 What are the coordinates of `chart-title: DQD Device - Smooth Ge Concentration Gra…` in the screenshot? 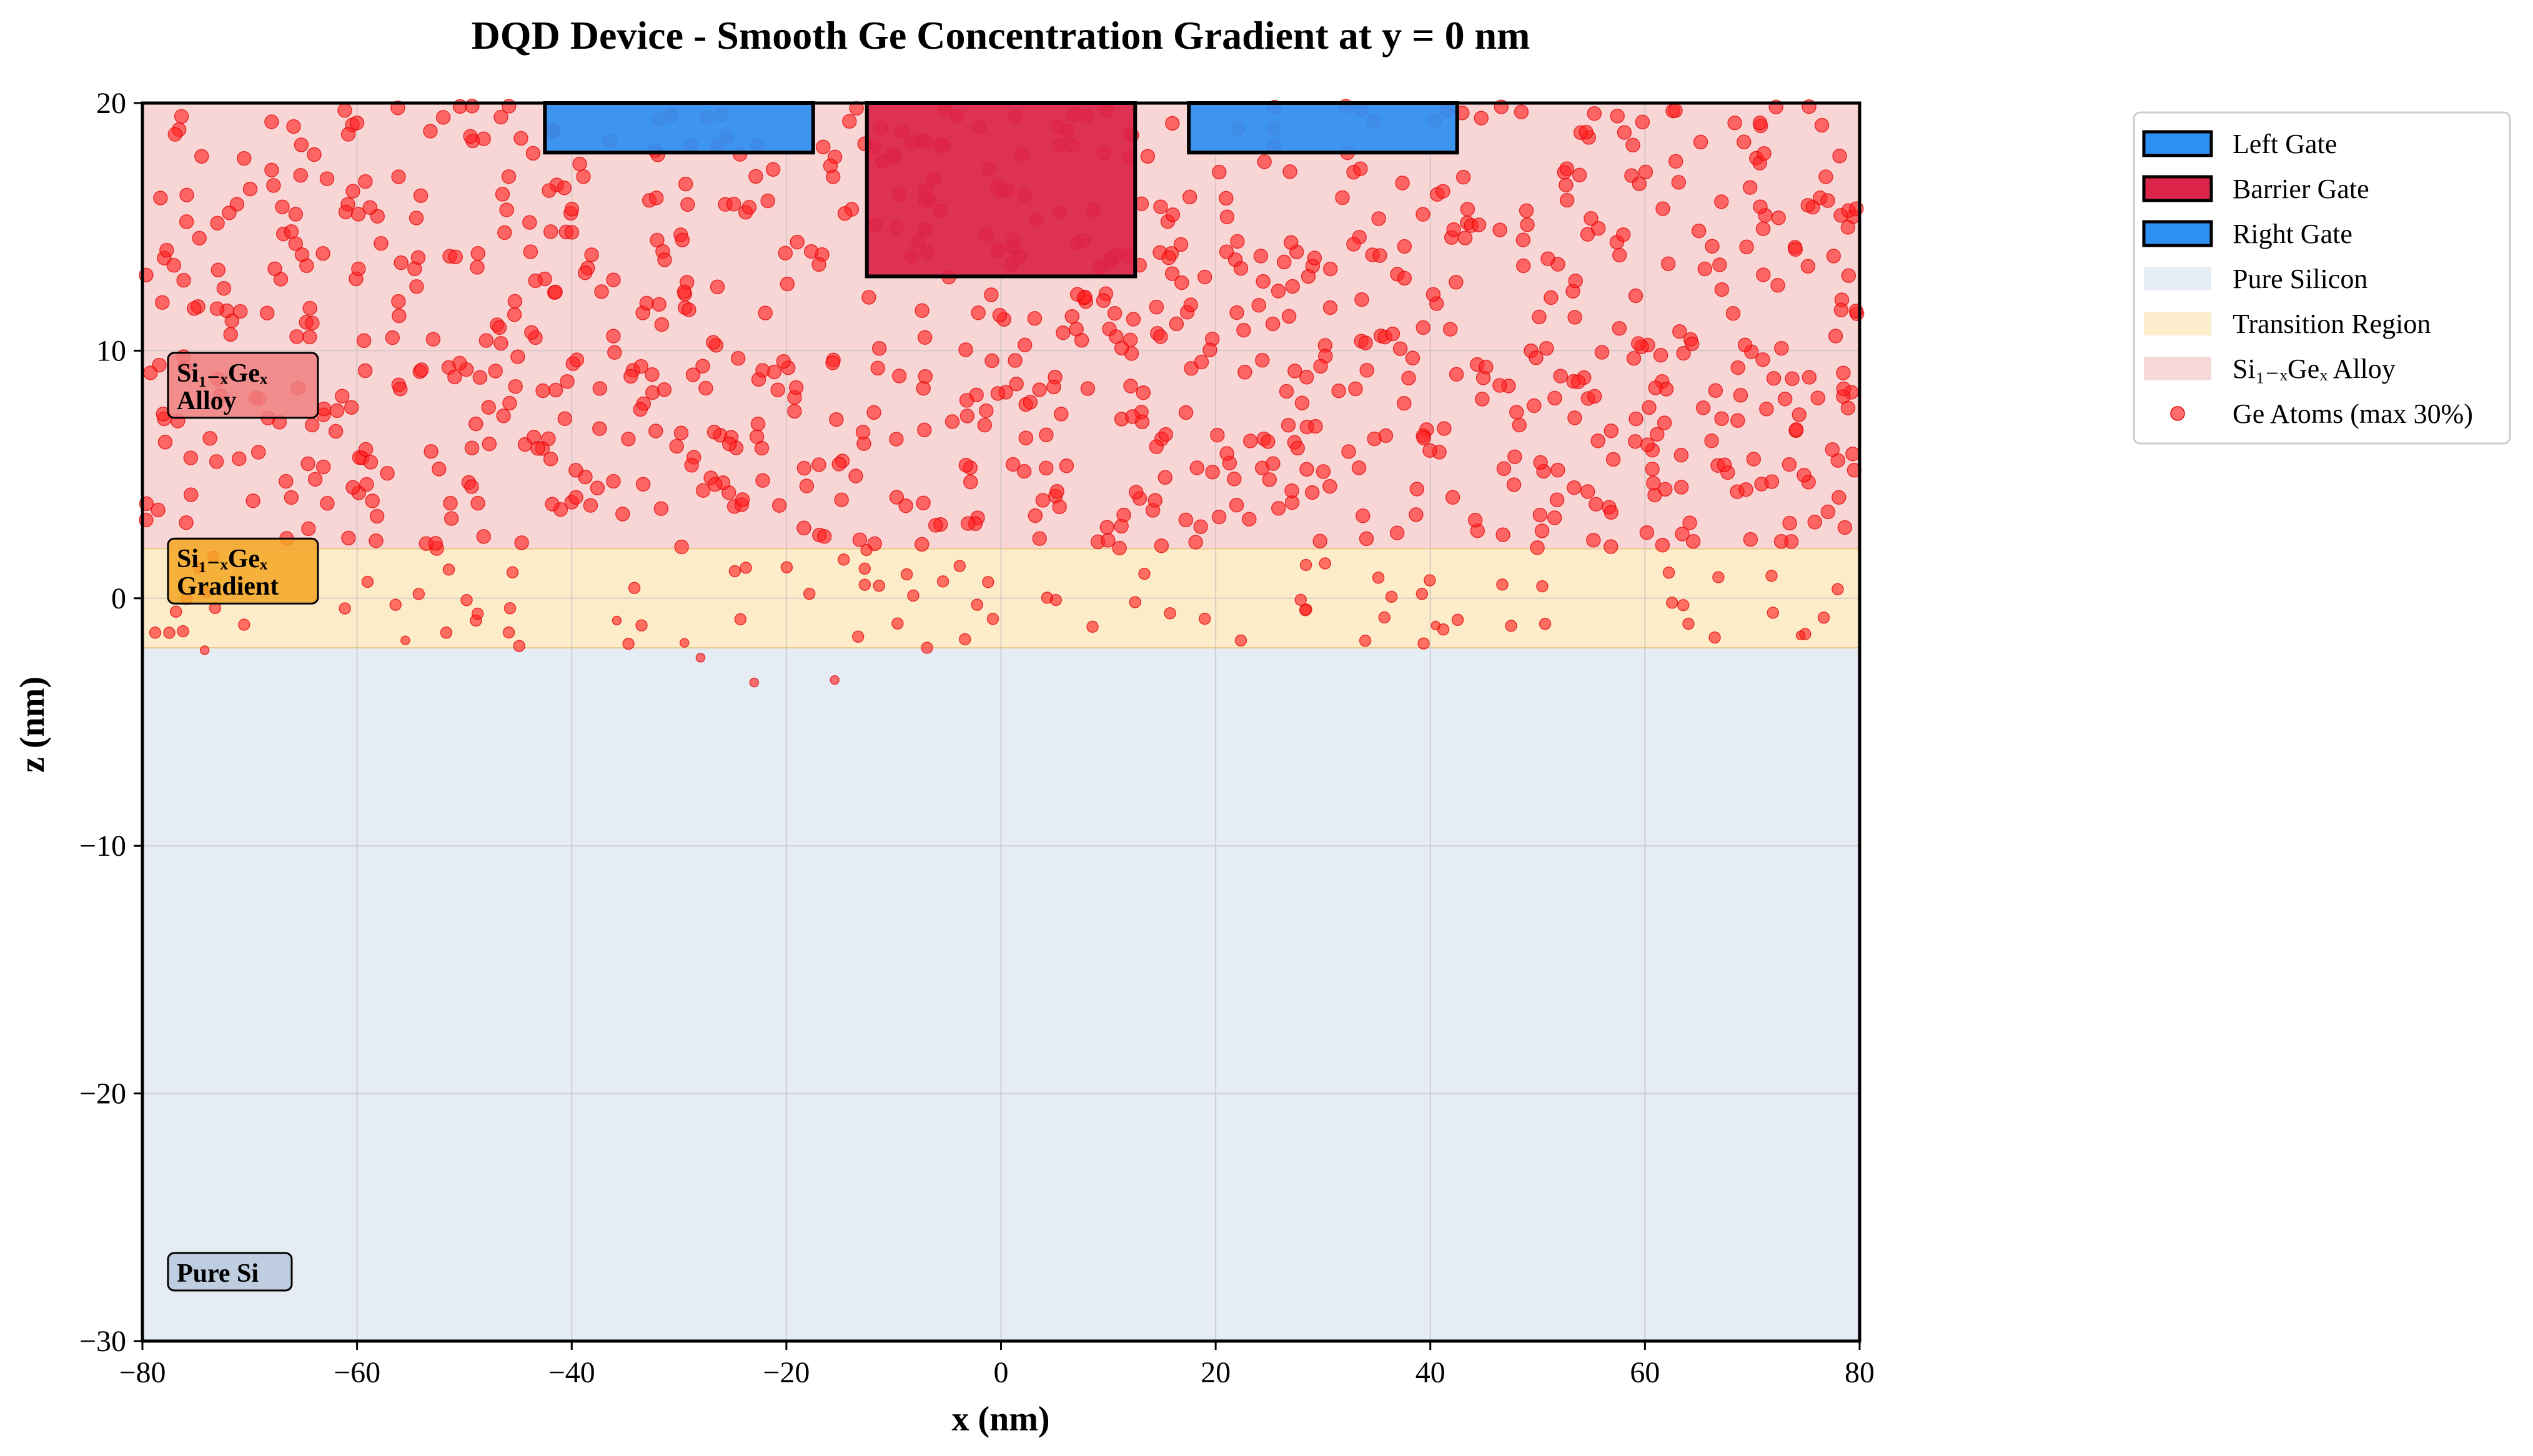 It's located at (1001, 35).